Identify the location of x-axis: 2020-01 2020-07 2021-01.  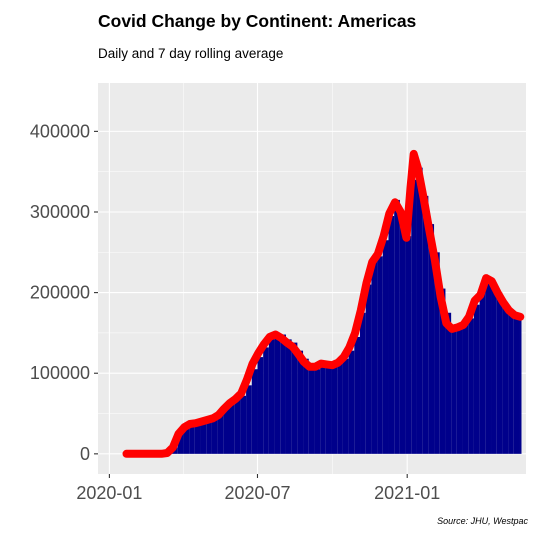
(258, 488).